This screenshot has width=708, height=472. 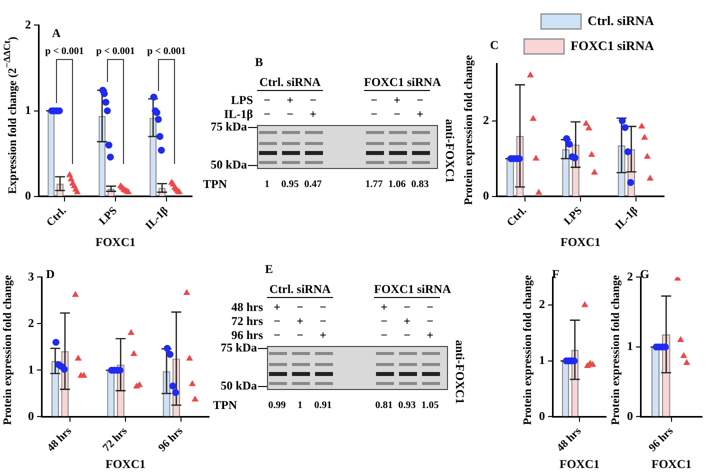 What do you see at coordinates (612, 45) in the screenshot?
I see `legend-label: FOXC1 siRNA` at bounding box center [612, 45].